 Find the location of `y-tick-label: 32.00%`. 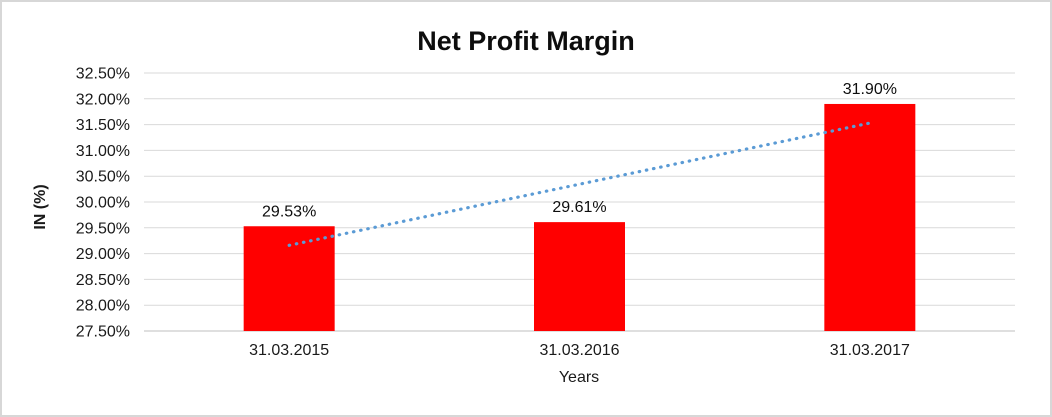

y-tick-label: 32.00% is located at coordinates (103, 99).